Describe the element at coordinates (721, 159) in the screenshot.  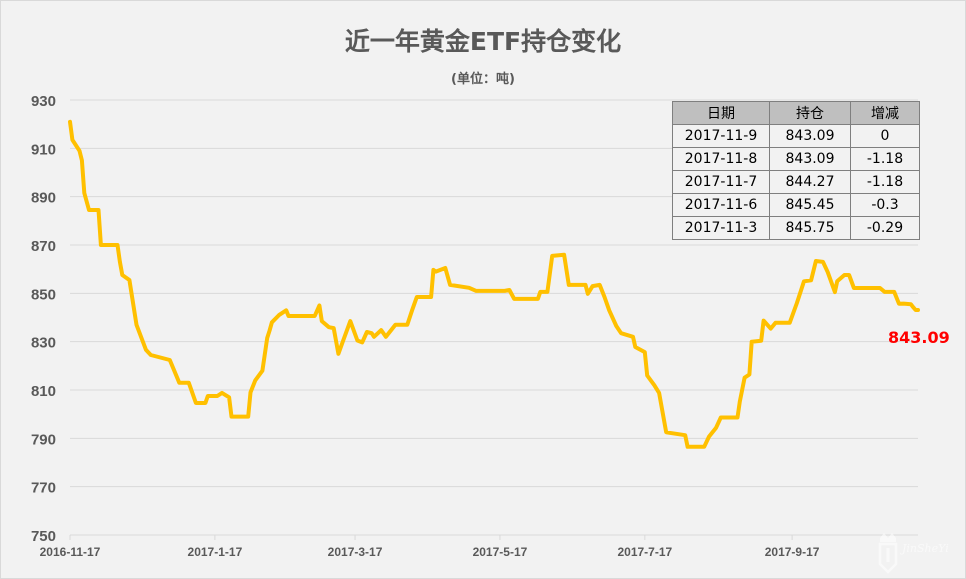
I see `cell-date: 2017-11-8` at that location.